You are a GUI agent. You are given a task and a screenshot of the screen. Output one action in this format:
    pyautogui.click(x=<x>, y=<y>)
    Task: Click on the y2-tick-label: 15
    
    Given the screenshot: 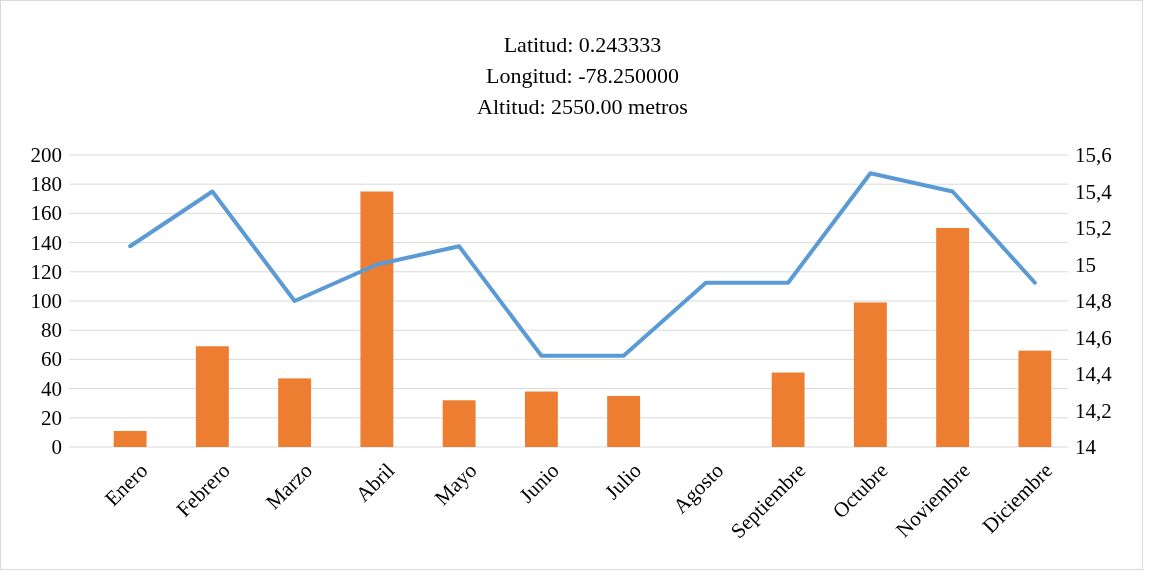 What is the action you would take?
    pyautogui.click(x=1085, y=264)
    